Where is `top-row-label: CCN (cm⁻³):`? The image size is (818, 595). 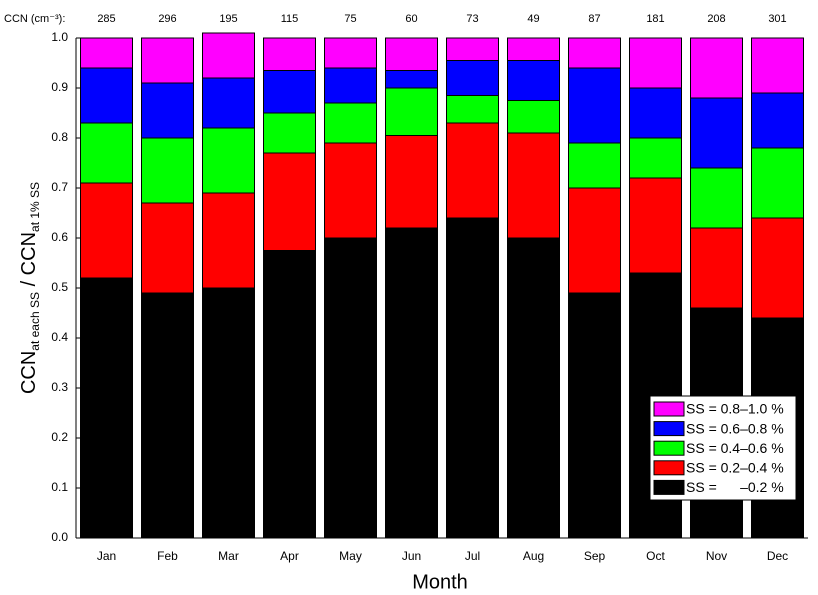
top-row-label: CCN (cm⁻³): is located at coordinates (34, 19).